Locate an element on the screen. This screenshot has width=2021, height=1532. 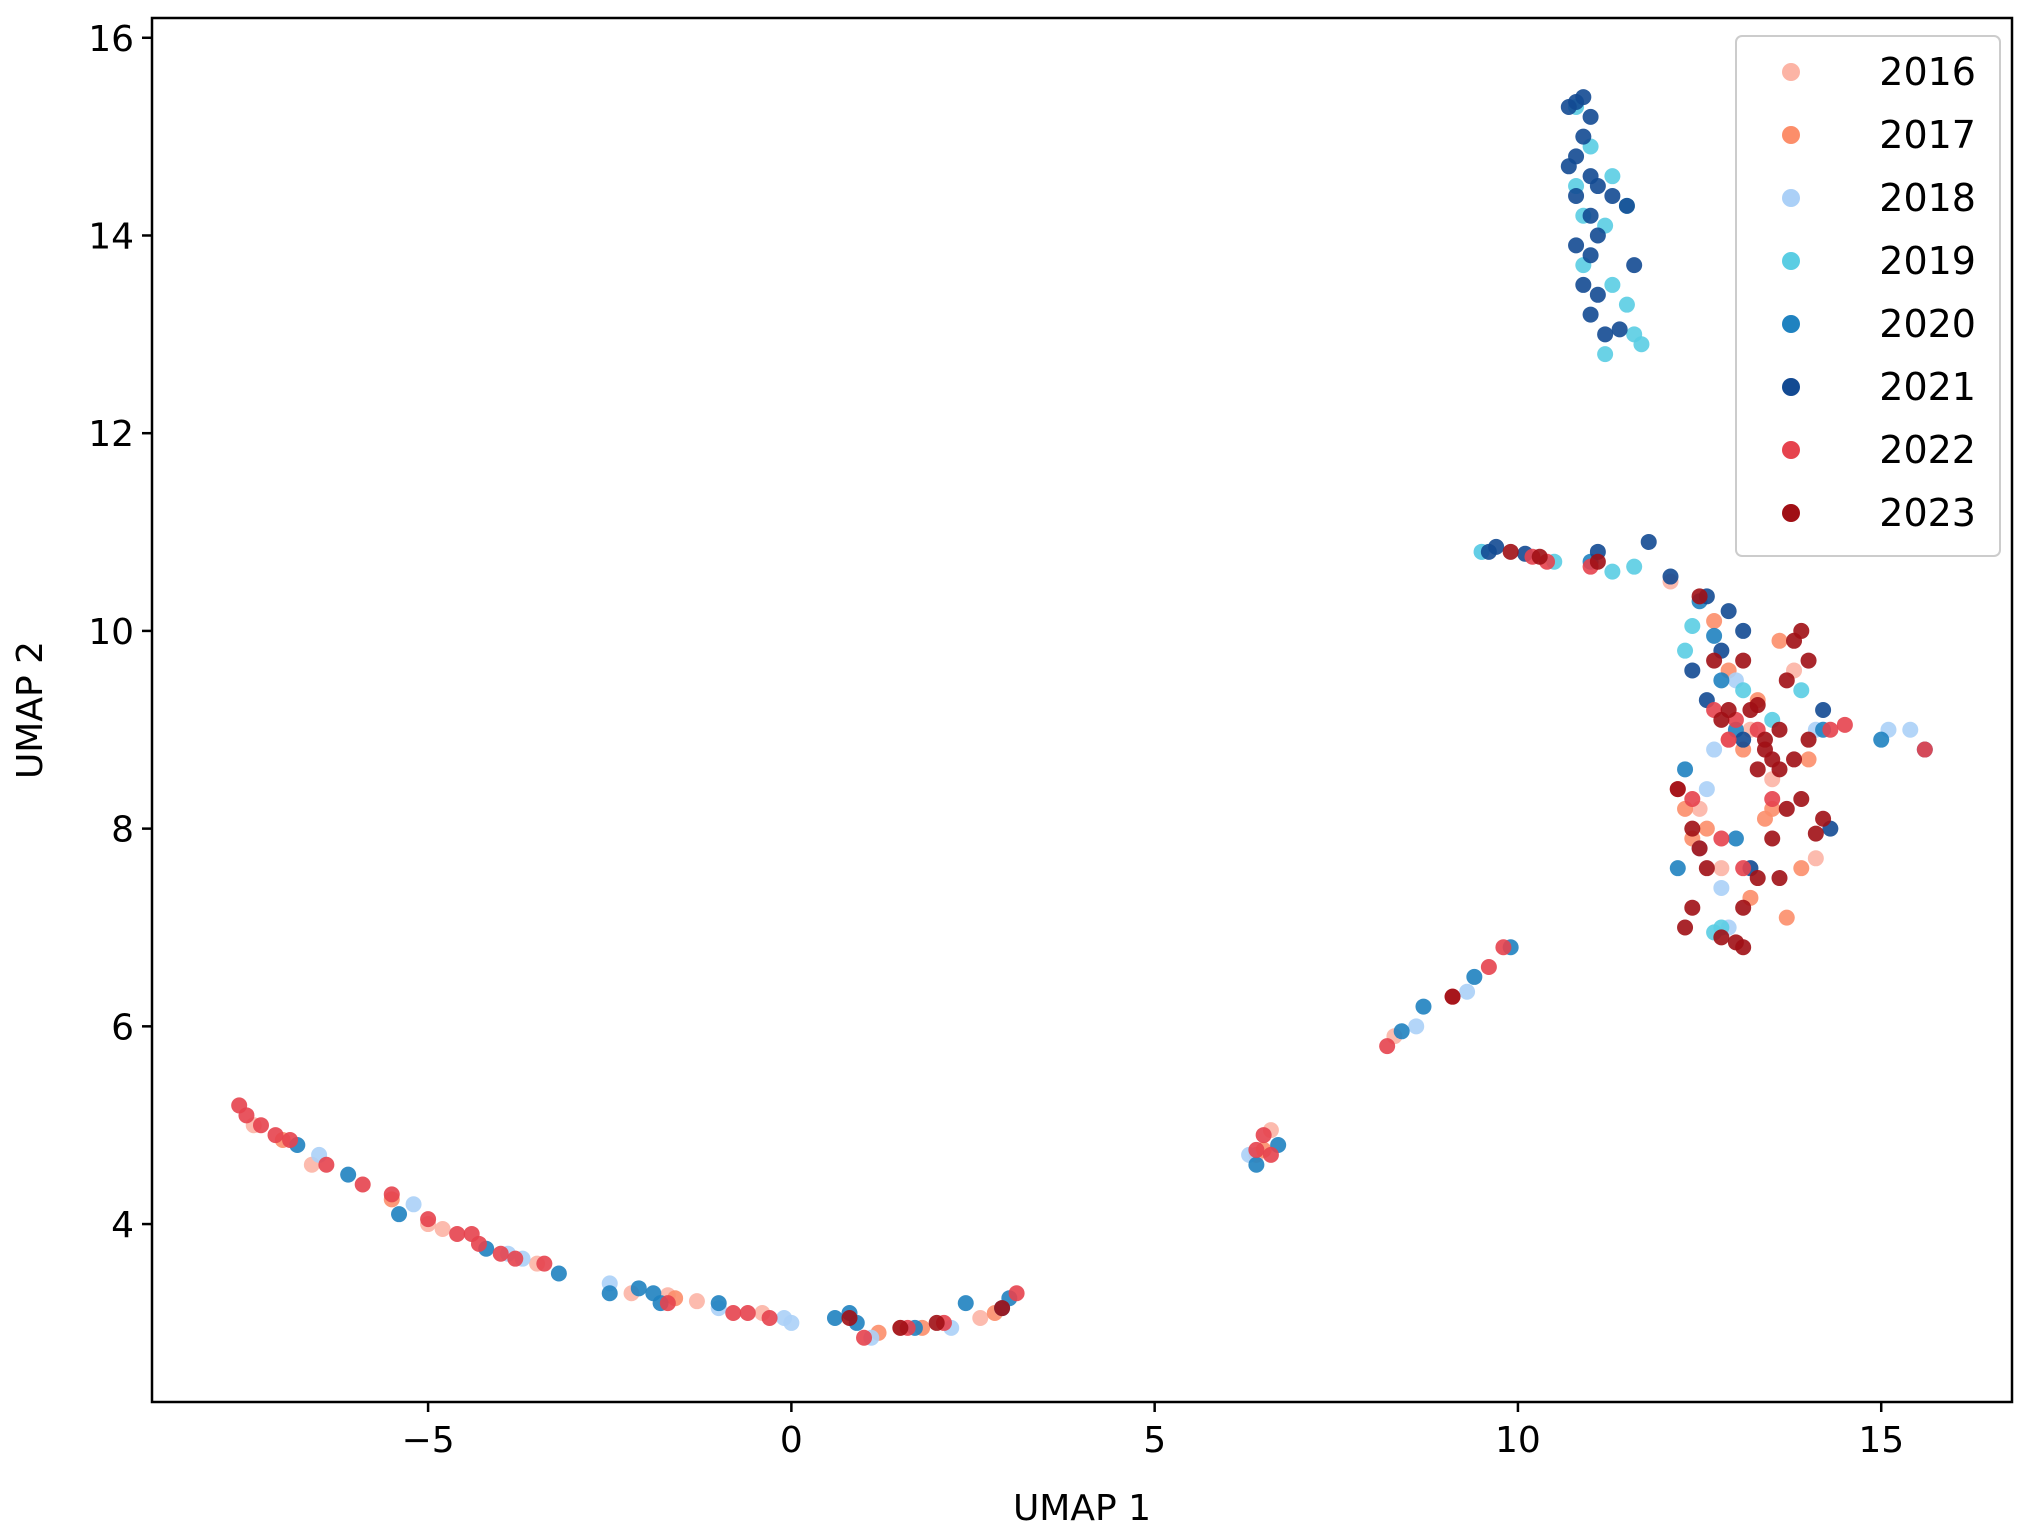
x-axis: −5 0 5 10 15 is located at coordinates (1153, 1431).